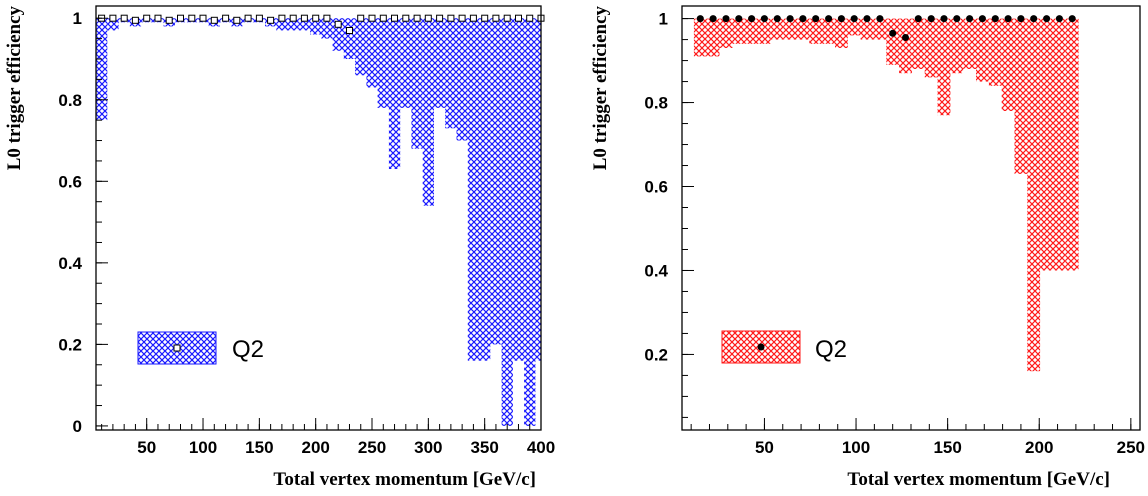 This screenshot has height=496, width=1148. I want to click on left-y-tick-label-0: 0, so click(77, 426).